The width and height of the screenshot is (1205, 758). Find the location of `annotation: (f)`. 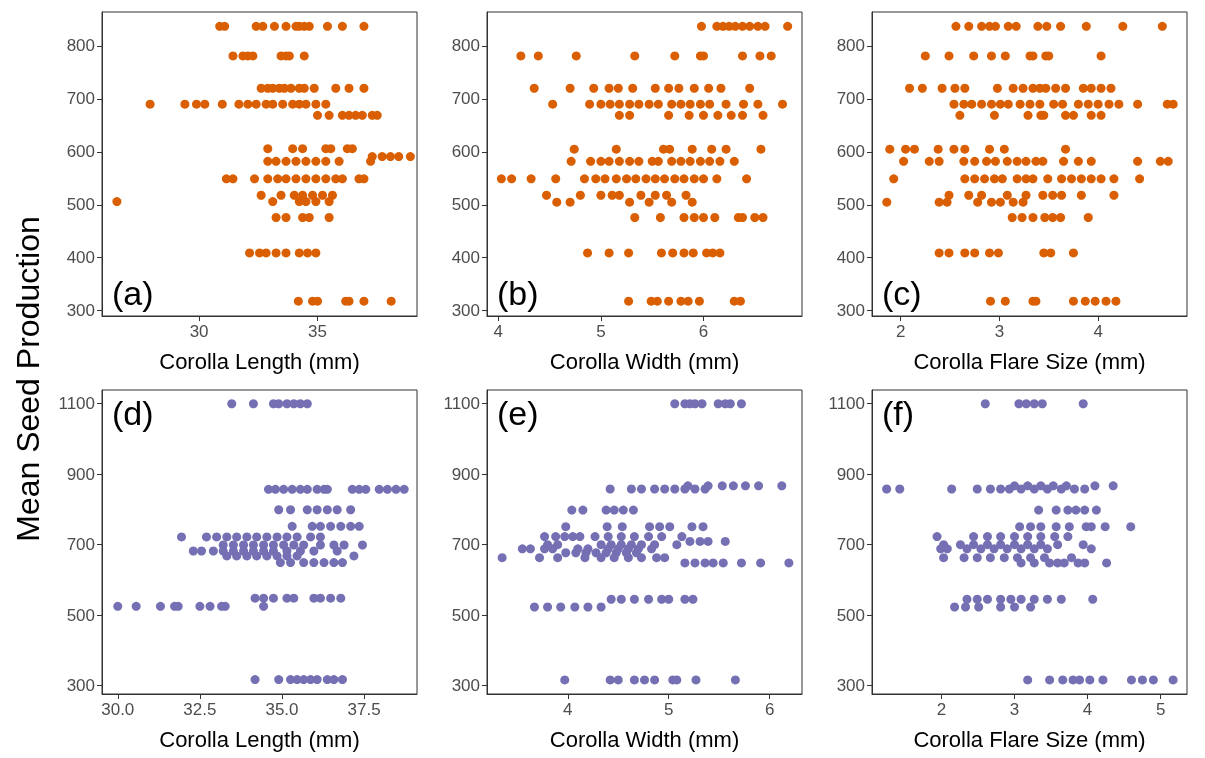

annotation: (f) is located at coordinates (898, 413).